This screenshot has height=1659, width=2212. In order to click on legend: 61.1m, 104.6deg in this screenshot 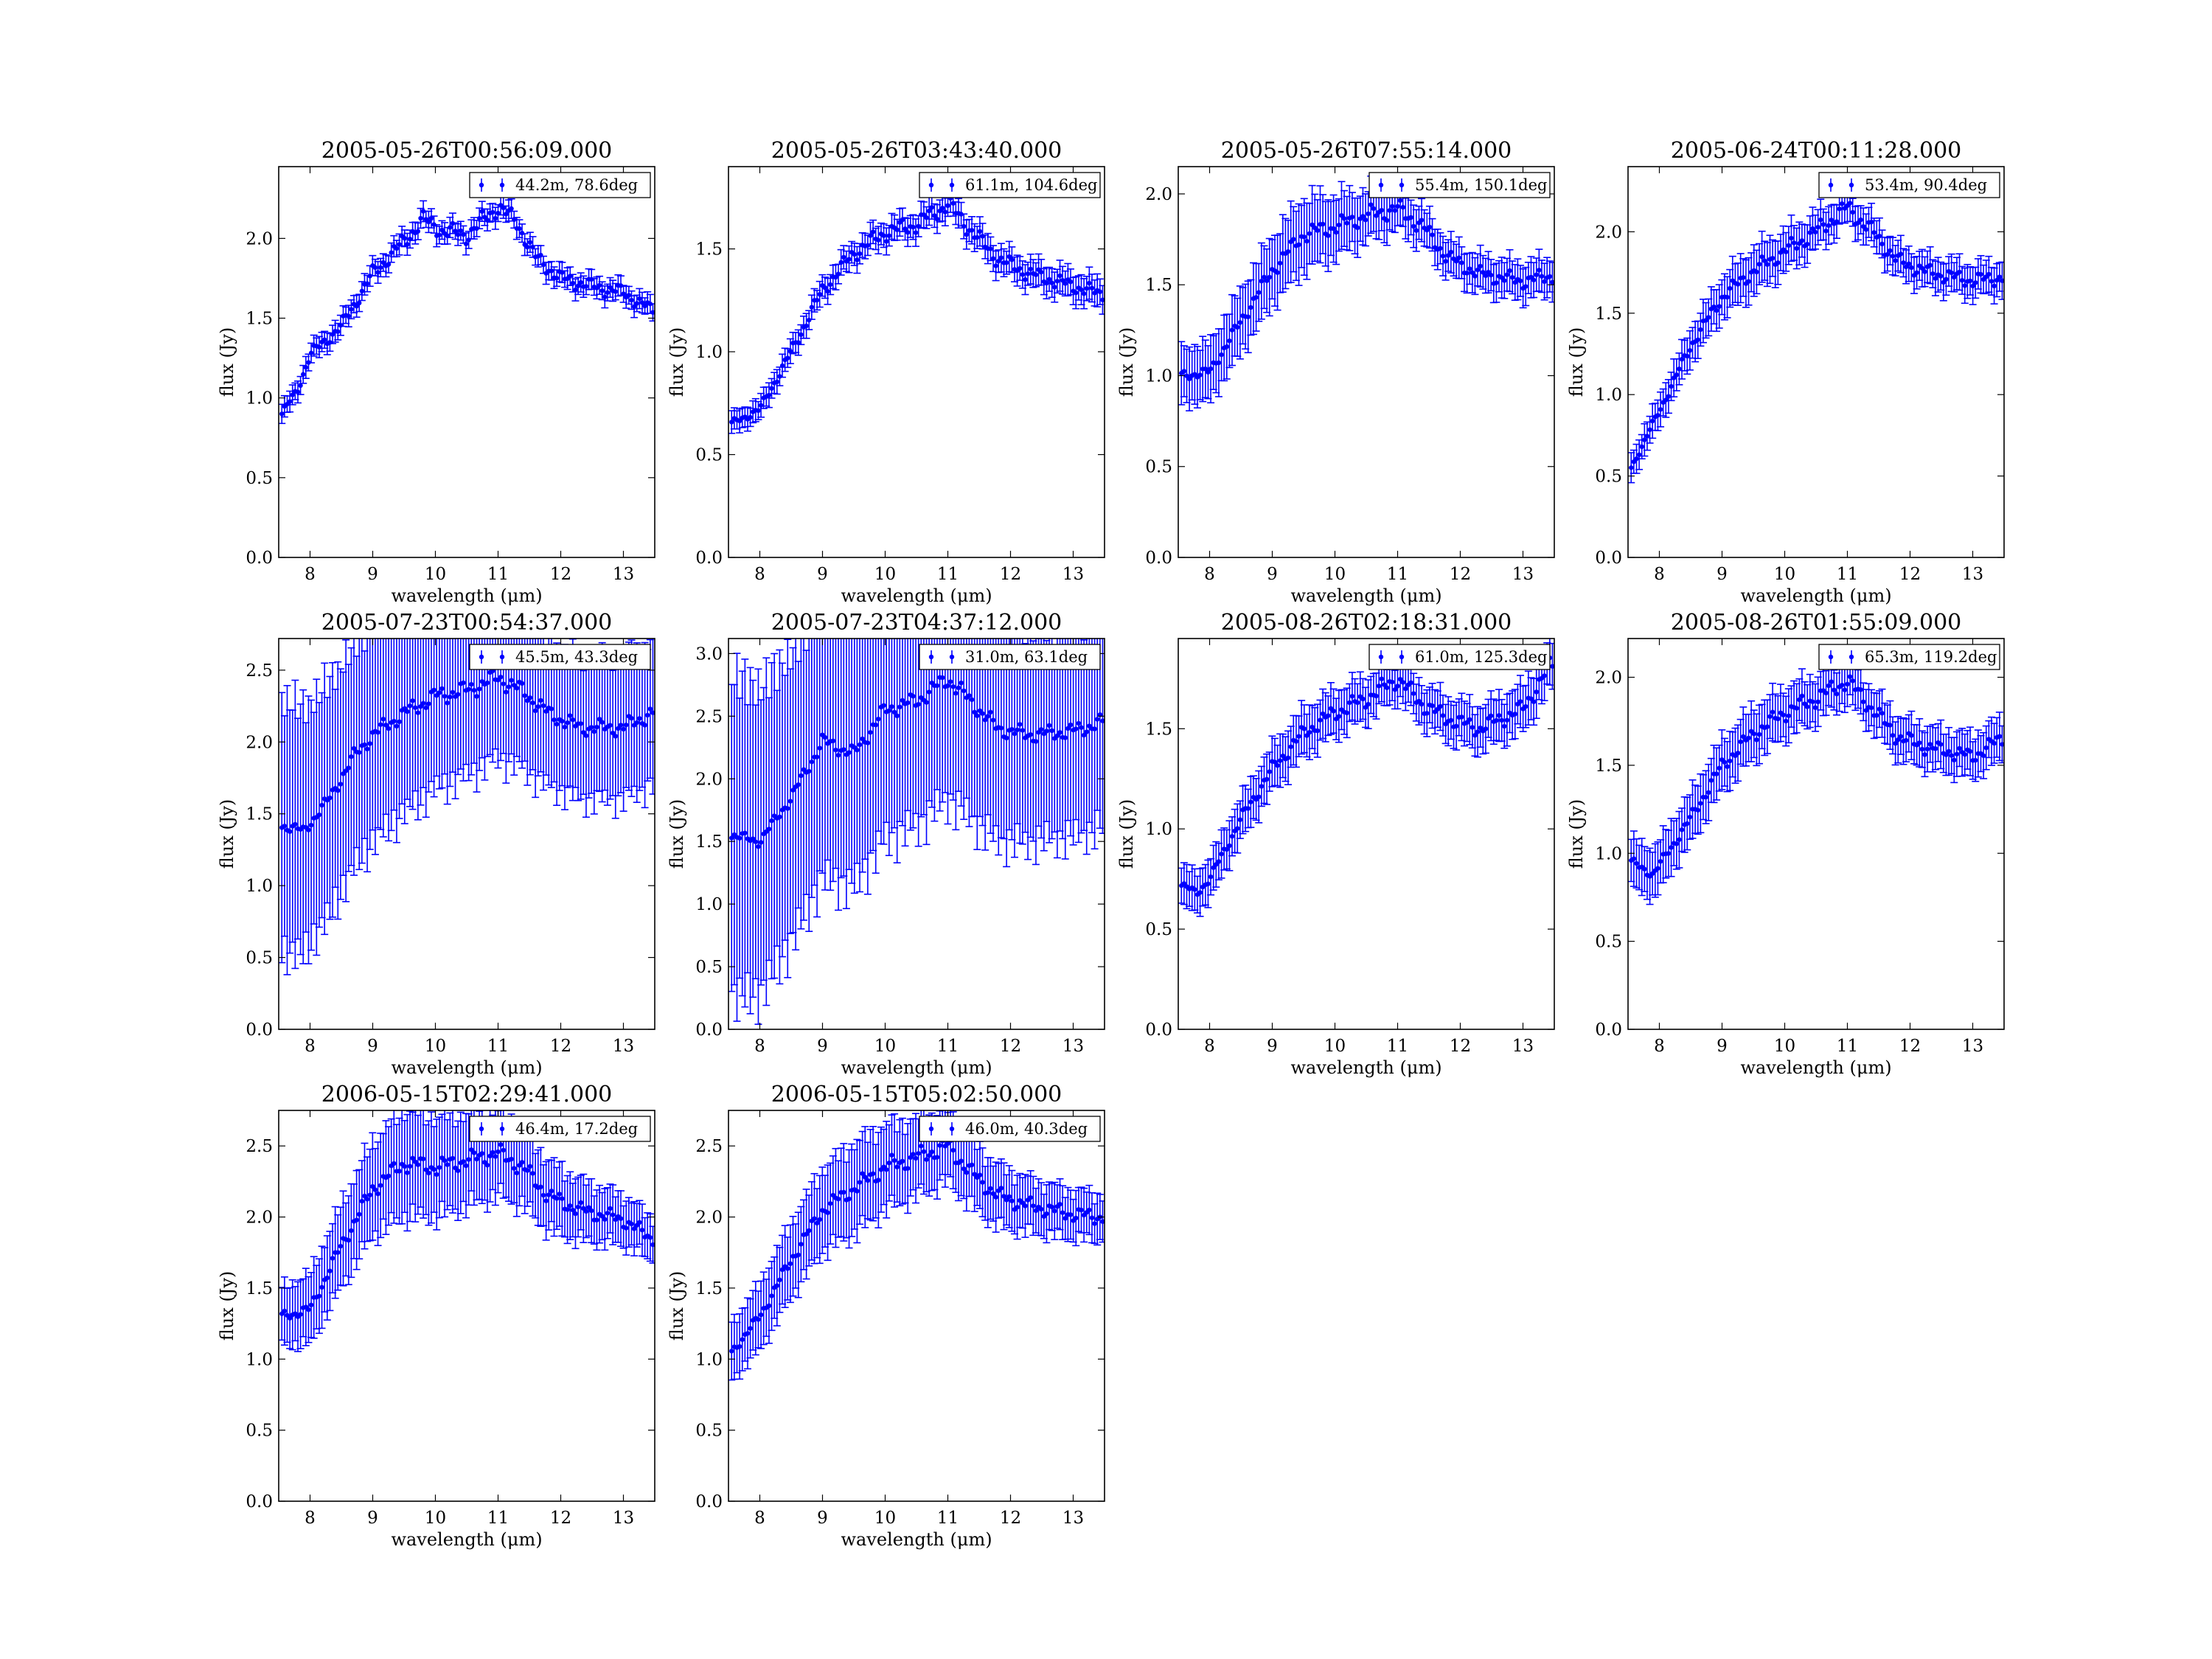, I will do `click(1010, 185)`.